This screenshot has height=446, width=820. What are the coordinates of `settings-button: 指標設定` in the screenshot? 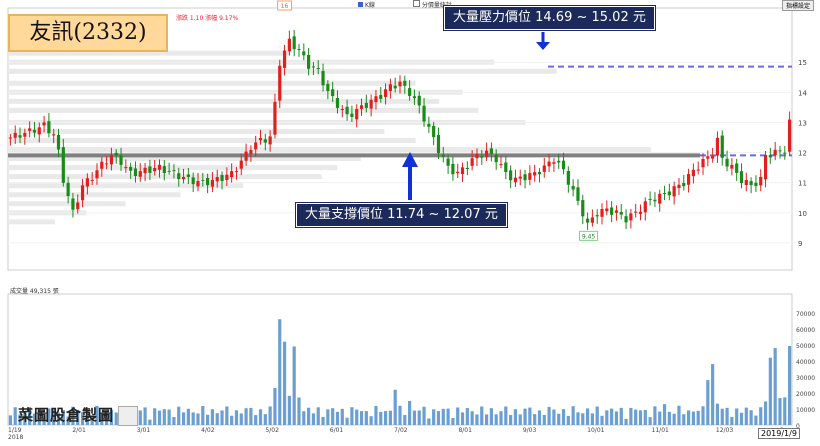 It's located at (797, 5).